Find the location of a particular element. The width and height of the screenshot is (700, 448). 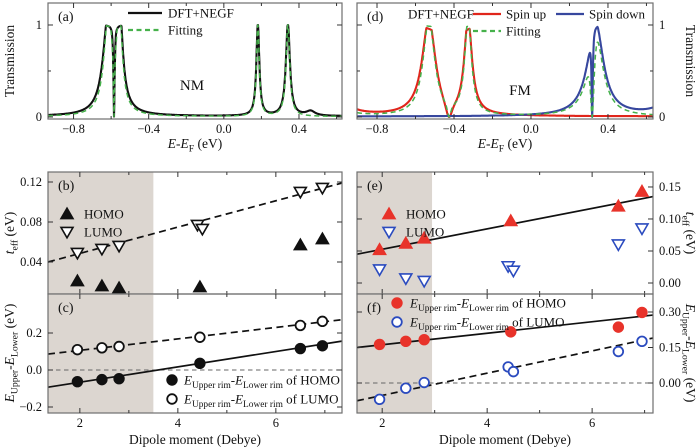

x-tick-label: 6 is located at coordinates (276, 423).